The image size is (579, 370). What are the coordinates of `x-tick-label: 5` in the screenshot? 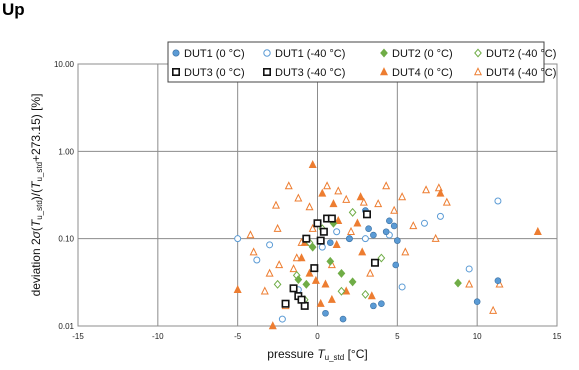 It's located at (397, 336).